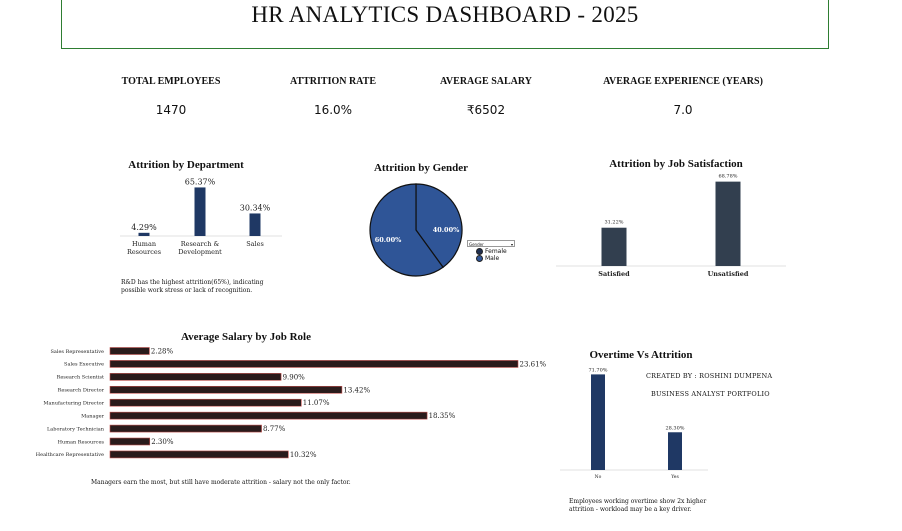 This screenshot has height=531, width=902. I want to click on job-category-label: Unsatisfied, so click(728, 274).